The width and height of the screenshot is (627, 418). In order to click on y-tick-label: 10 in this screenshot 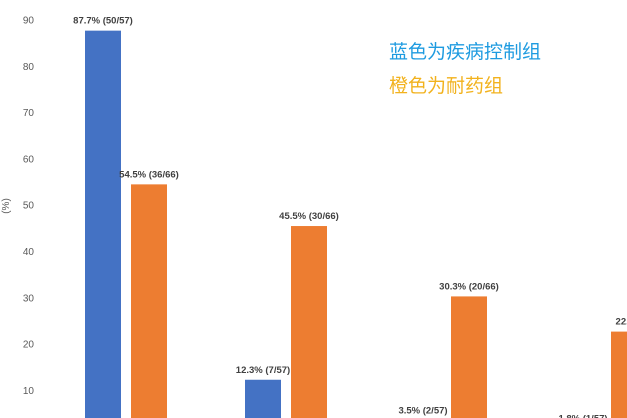, I will do `click(29, 391)`.